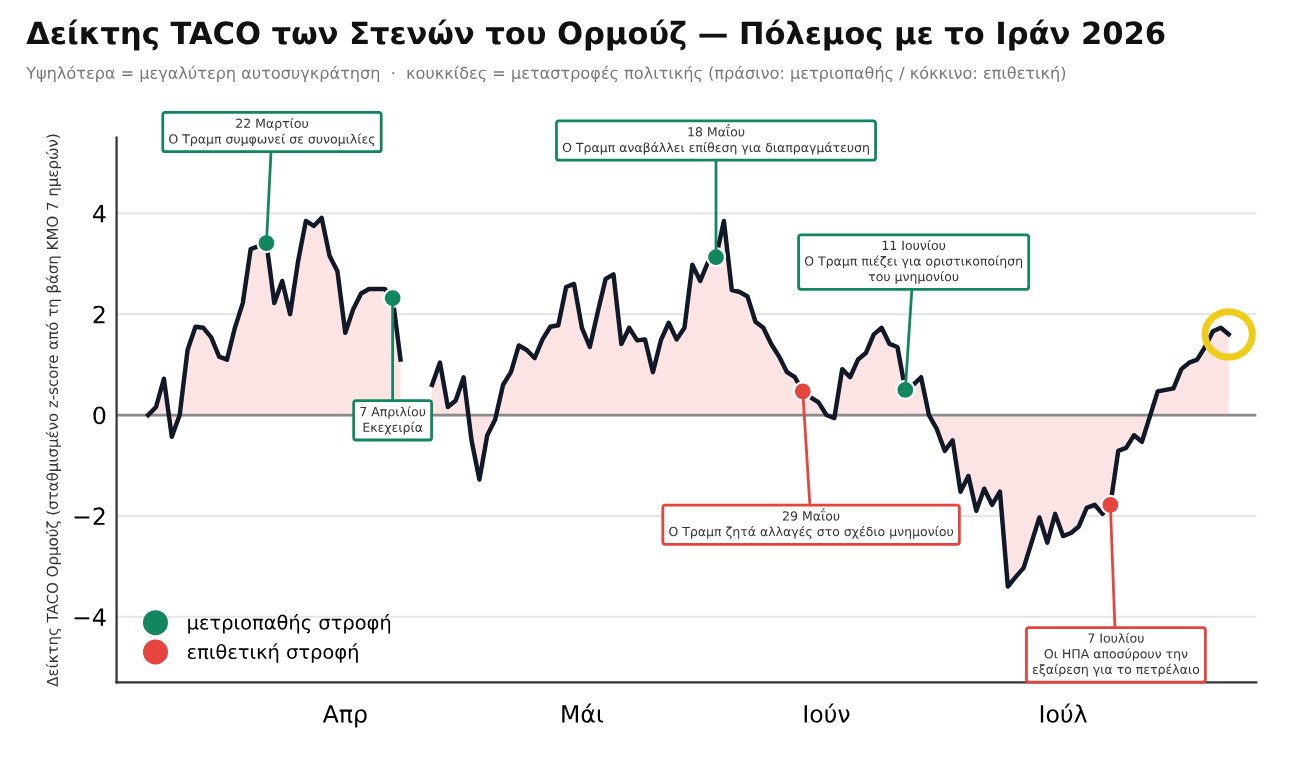 This screenshot has height=778, width=1310. What do you see at coordinates (272, 653) in the screenshot?
I see `legend-label: επιθετική στροφή` at bounding box center [272, 653].